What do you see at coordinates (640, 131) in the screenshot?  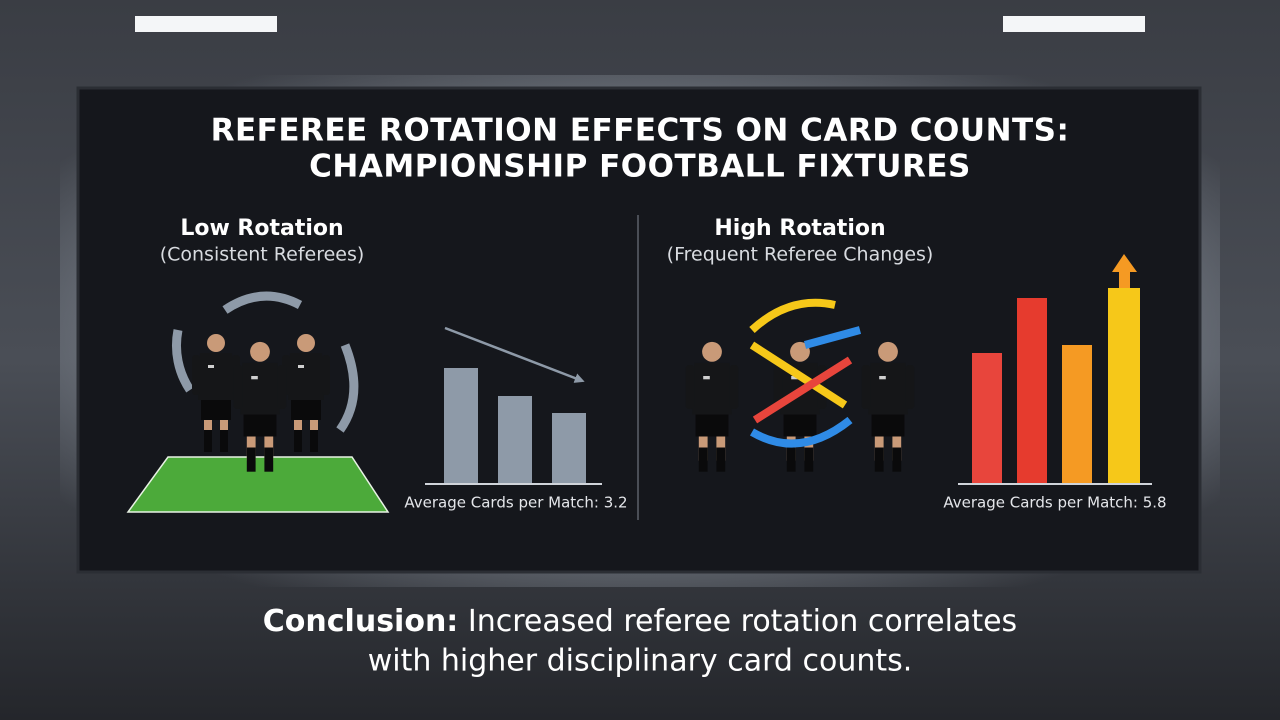 I see `title-line: REFEREE ROTATION EFFECTS ON CARD COUNTS:` at bounding box center [640, 131].